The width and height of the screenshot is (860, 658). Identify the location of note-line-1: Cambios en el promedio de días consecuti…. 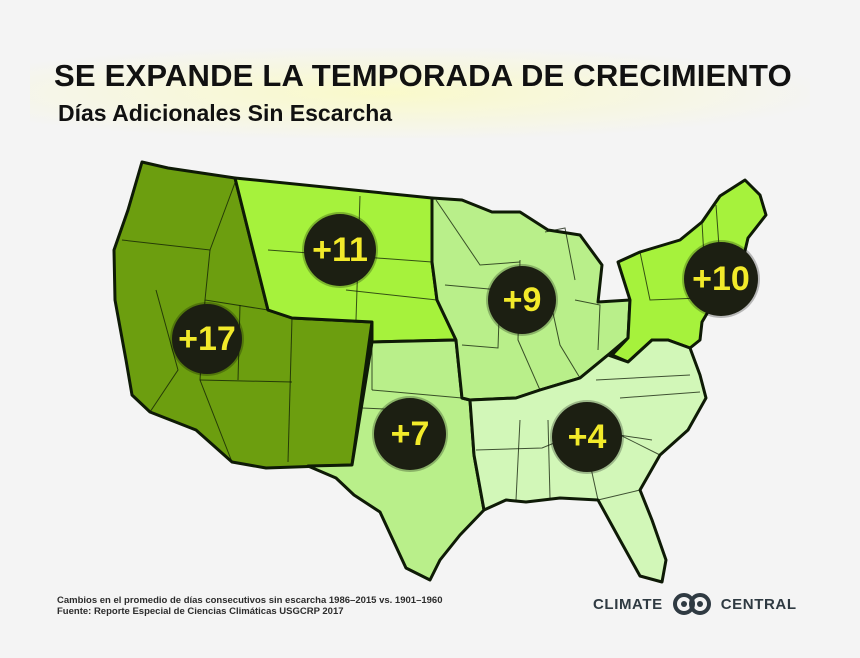
(250, 600).